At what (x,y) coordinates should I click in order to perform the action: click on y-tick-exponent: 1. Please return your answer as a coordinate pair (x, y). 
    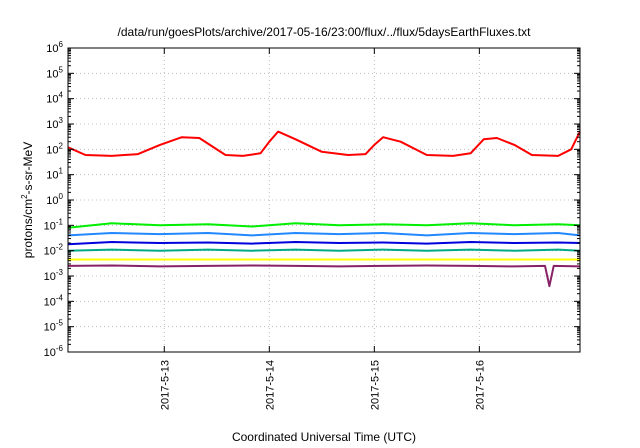
    Looking at the image, I should click on (61, 171).